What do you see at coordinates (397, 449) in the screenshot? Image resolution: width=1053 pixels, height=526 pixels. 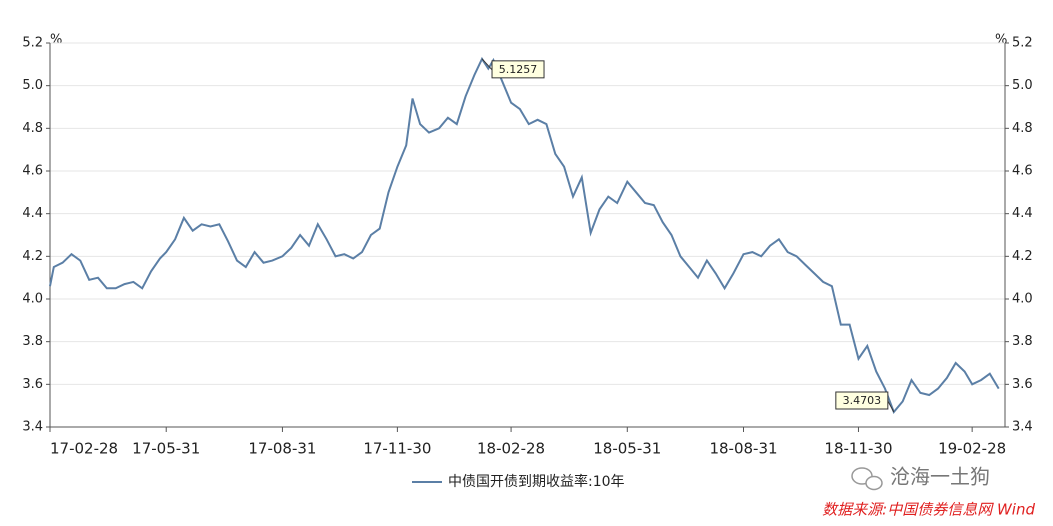 I see `x-tick-label: 17-11-30` at bounding box center [397, 449].